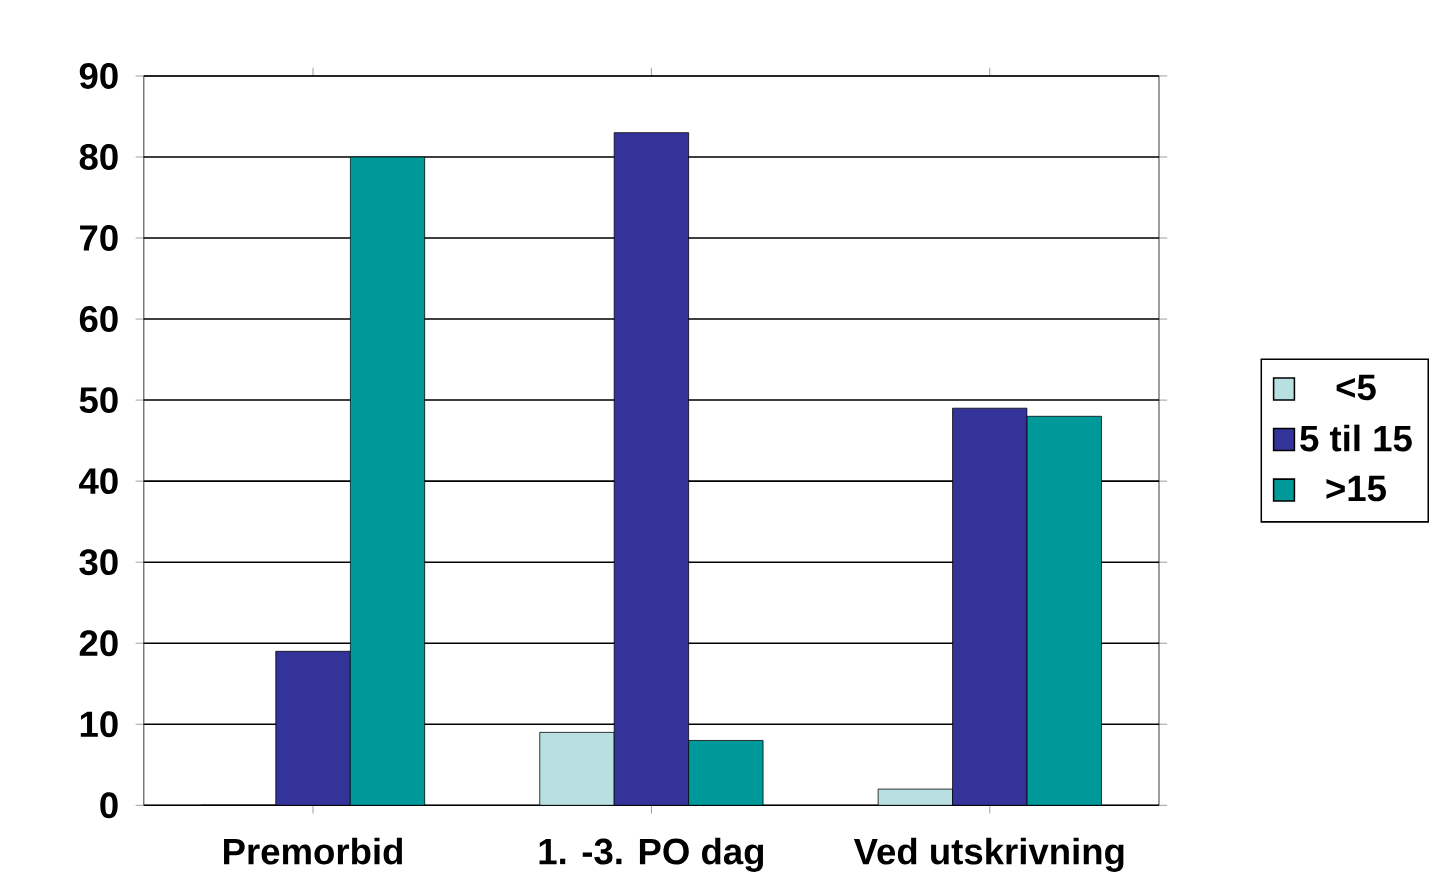  I want to click on y-tick-label: 10, so click(99, 724).